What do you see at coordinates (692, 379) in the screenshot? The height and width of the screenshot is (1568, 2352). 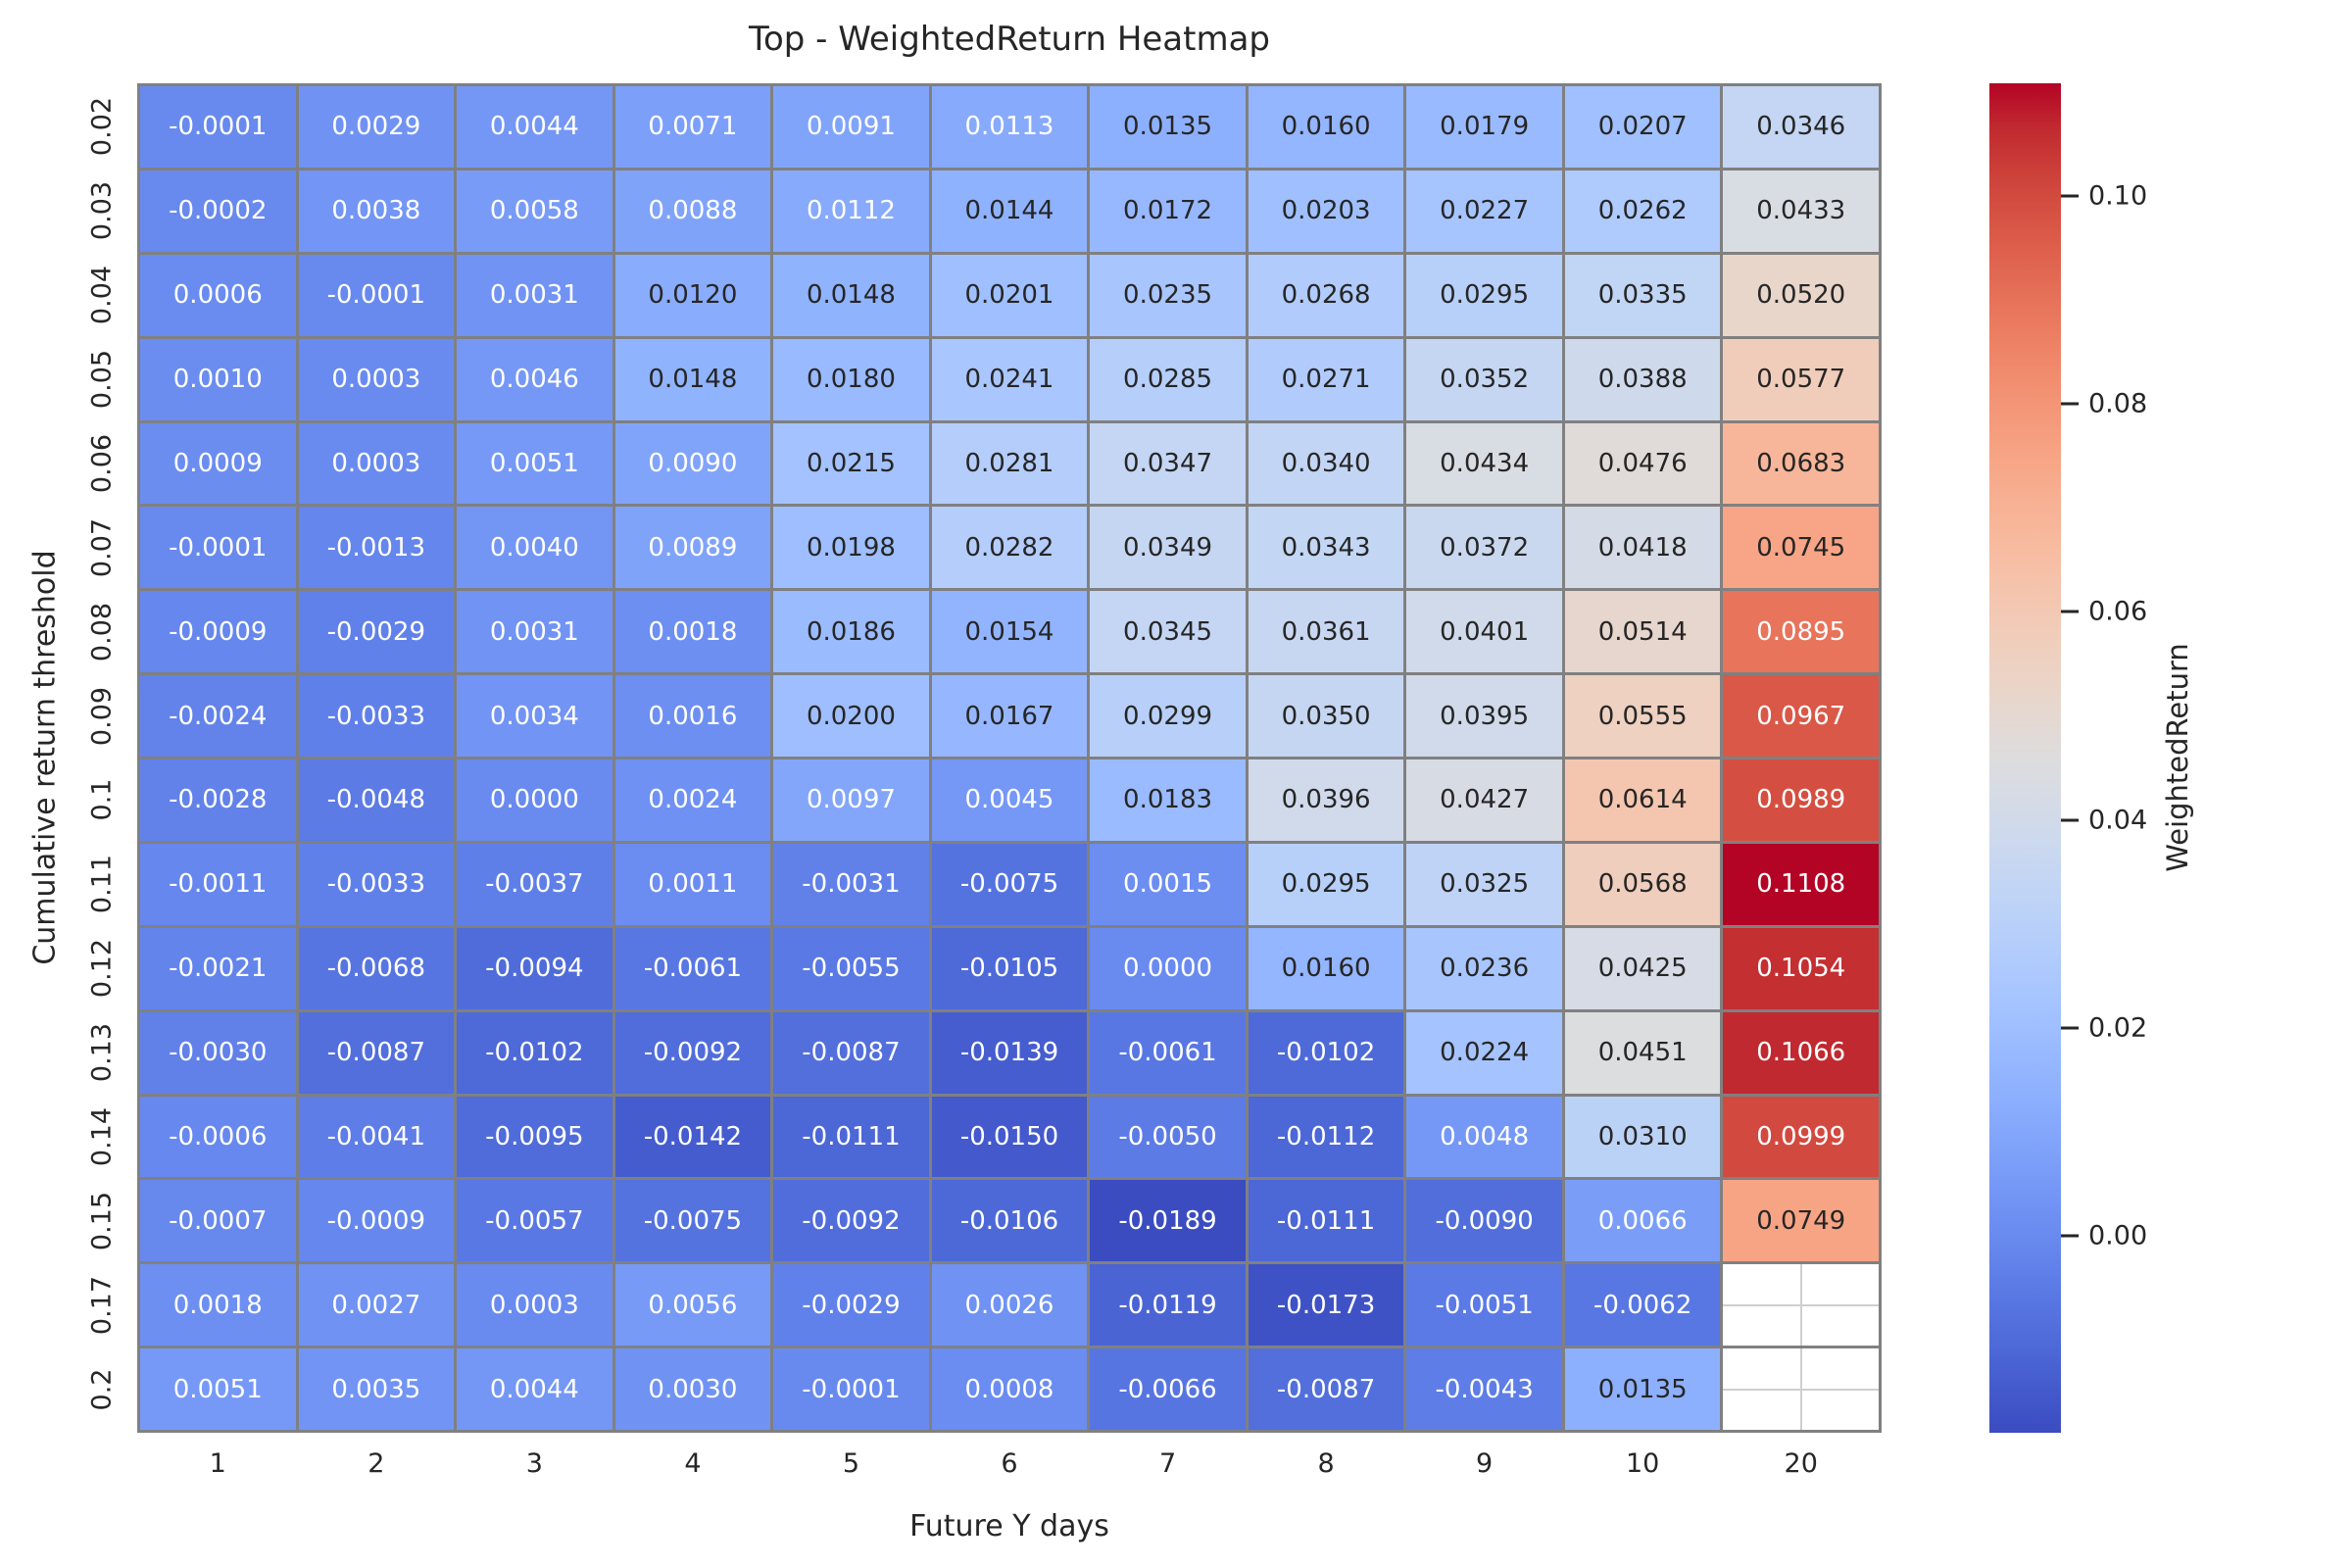 I see `heatmap-cell: 0.0148` at bounding box center [692, 379].